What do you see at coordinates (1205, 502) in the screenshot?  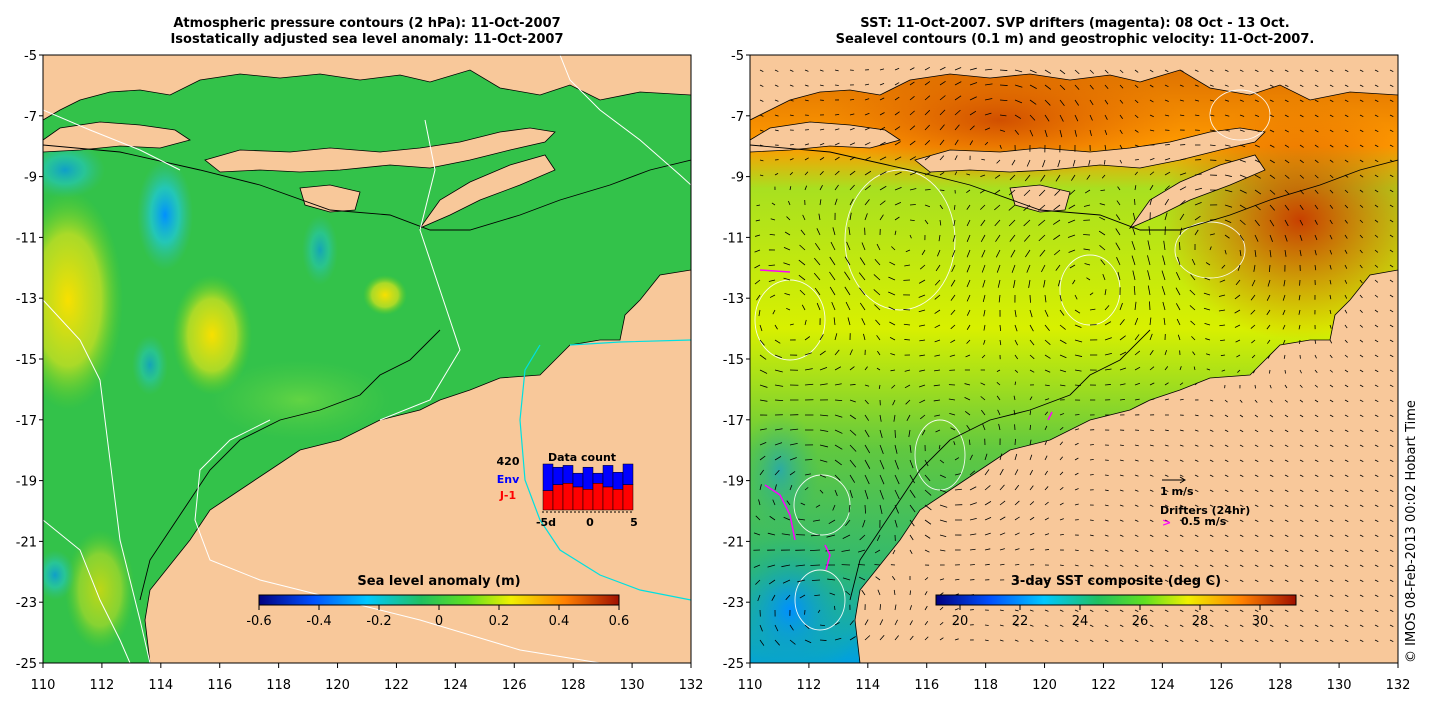 I see `velocity-legend: 1 m/s Drifters (24hr) > 0.5 m/s` at bounding box center [1205, 502].